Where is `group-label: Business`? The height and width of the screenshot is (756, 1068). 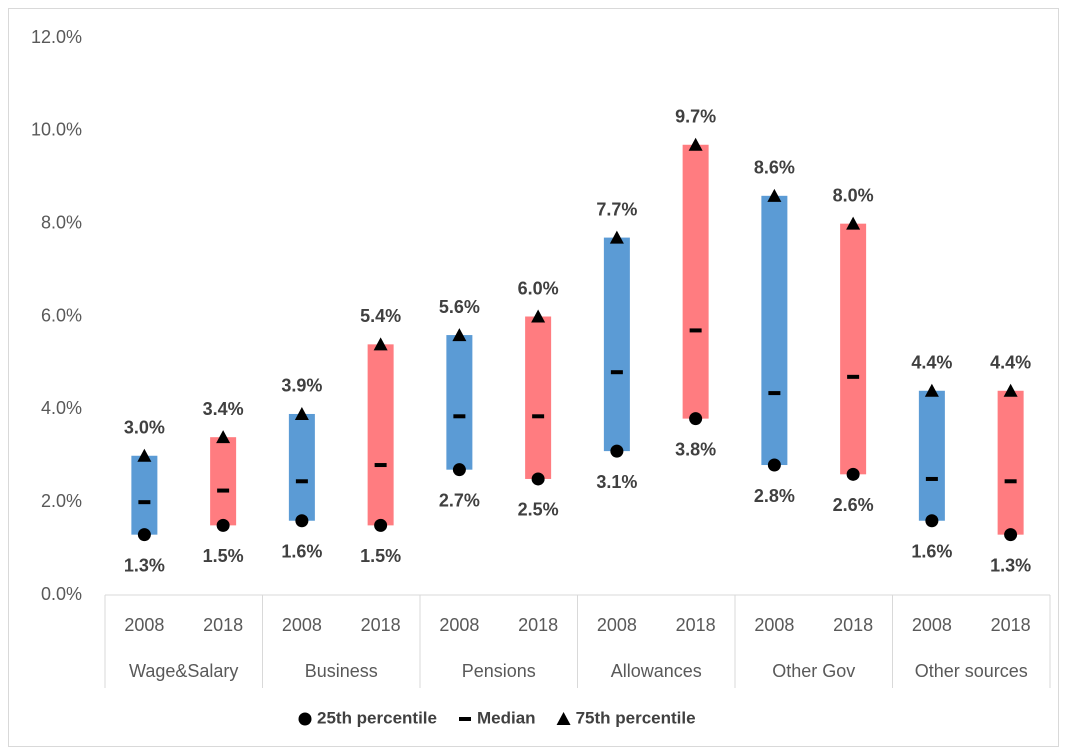 group-label: Business is located at coordinates (341, 671).